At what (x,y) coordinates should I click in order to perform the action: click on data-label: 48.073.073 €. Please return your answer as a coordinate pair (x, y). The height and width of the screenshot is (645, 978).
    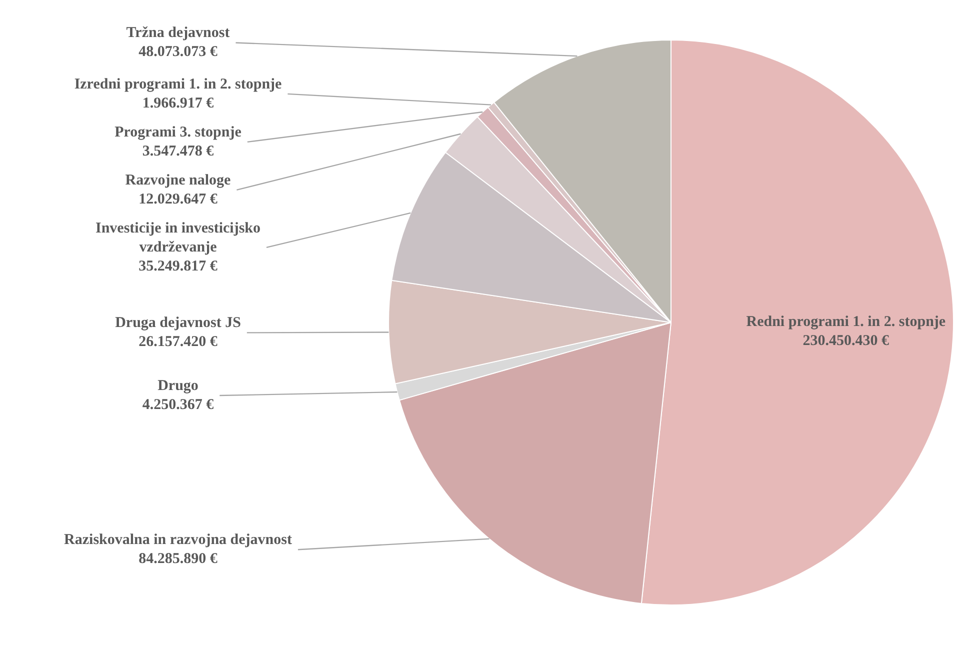
    Looking at the image, I should click on (178, 52).